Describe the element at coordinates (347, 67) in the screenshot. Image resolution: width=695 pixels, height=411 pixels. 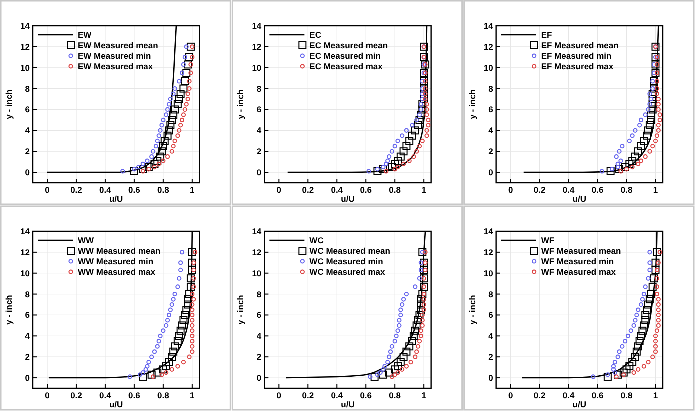
I see `legend-label: EC Measured max` at that location.